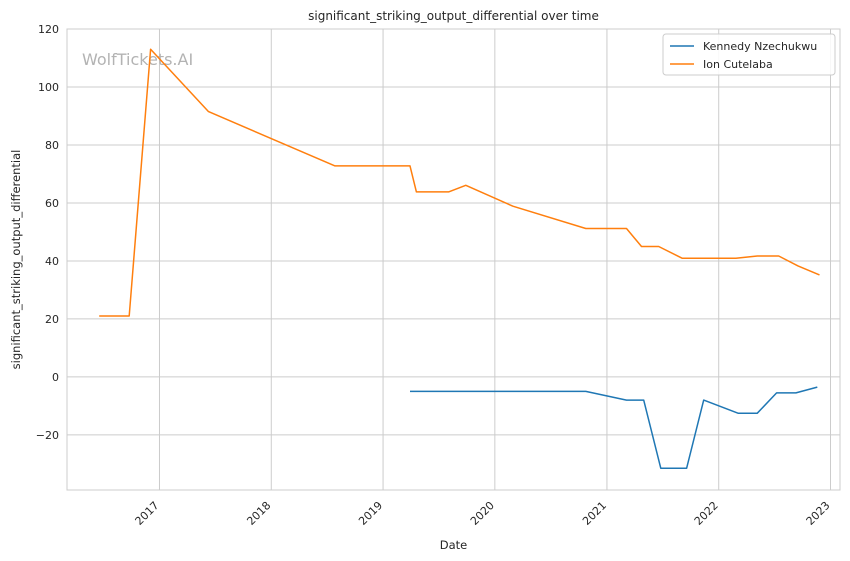  What do you see at coordinates (760, 46) in the screenshot?
I see `legend-label: Kennedy Nzechukwu` at bounding box center [760, 46].